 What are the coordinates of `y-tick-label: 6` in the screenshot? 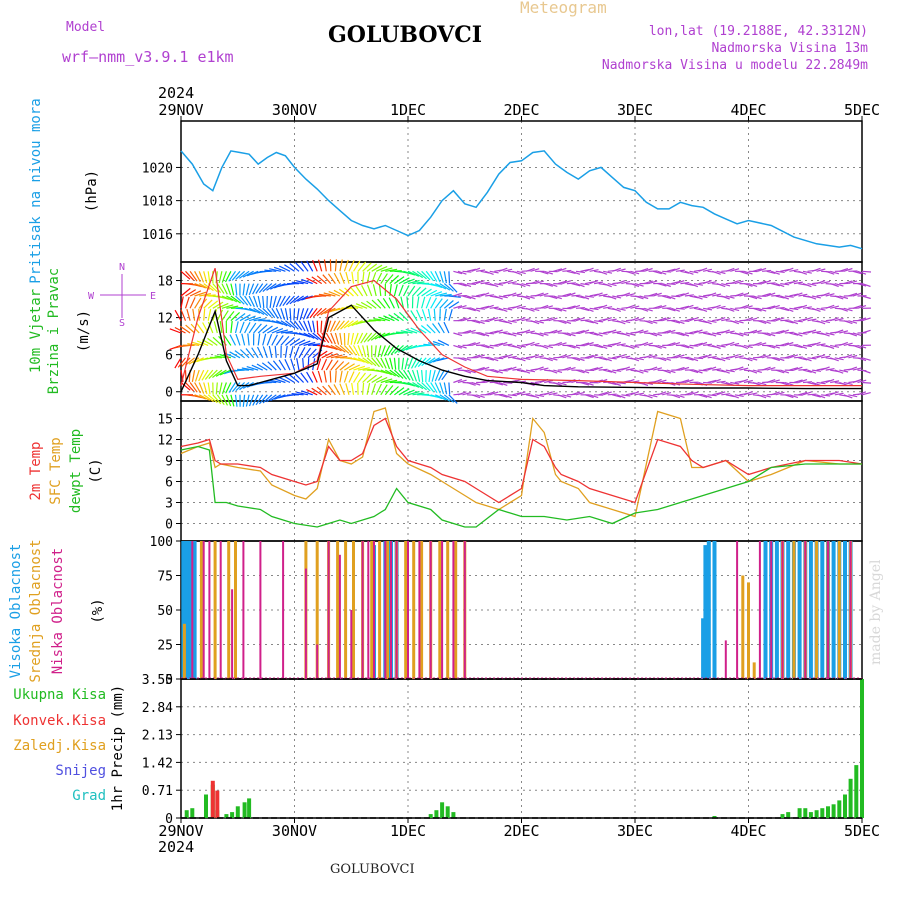 It's located at (169, 483).